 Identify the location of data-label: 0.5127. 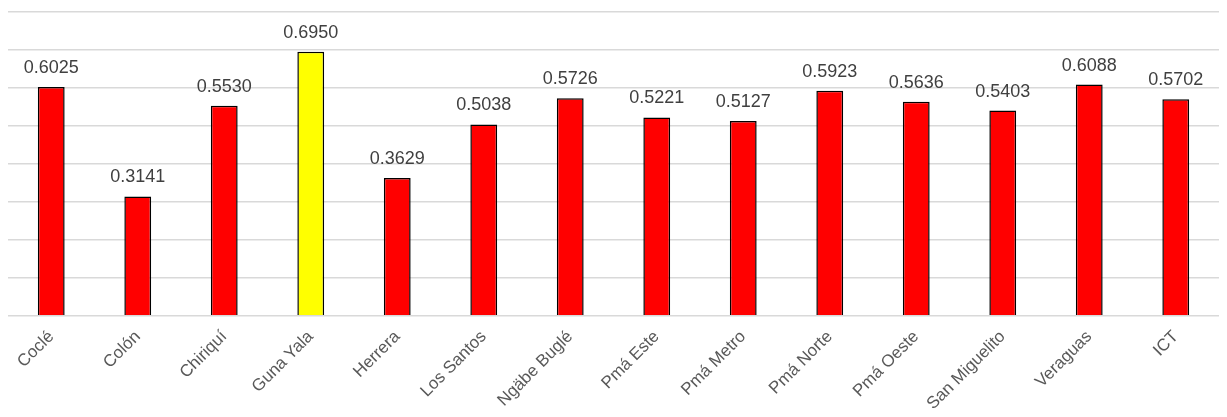
(743, 101).